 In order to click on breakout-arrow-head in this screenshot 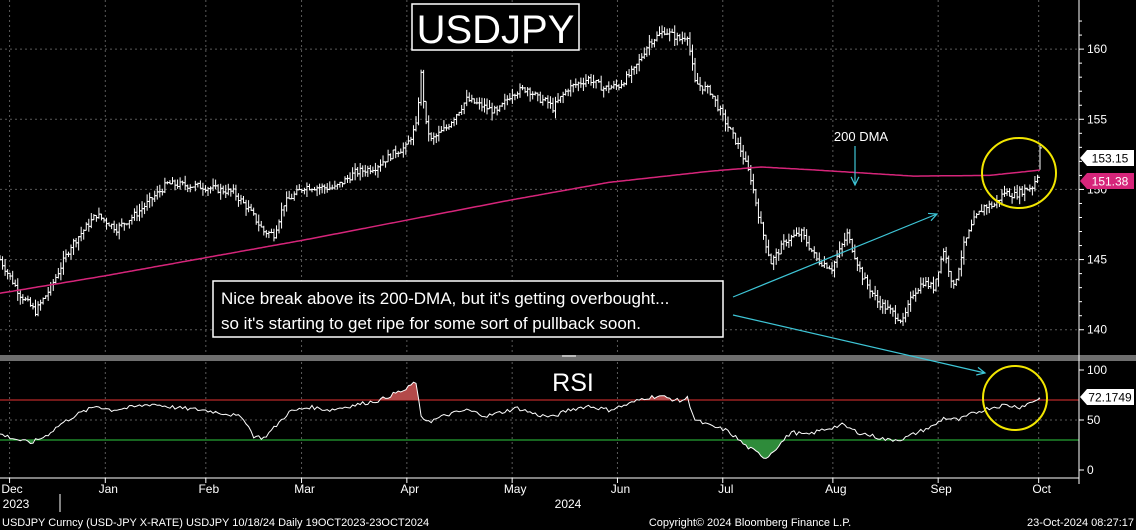, I will do `click(933, 217)`.